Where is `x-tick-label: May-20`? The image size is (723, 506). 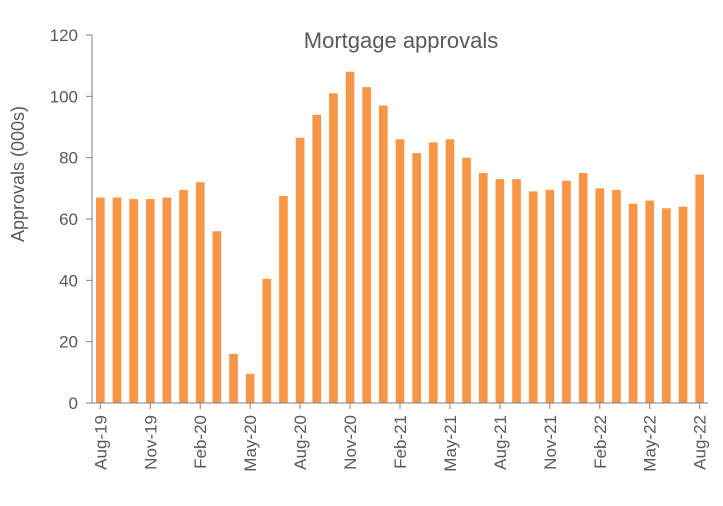
x-tick-label: May-20 is located at coordinates (250, 443).